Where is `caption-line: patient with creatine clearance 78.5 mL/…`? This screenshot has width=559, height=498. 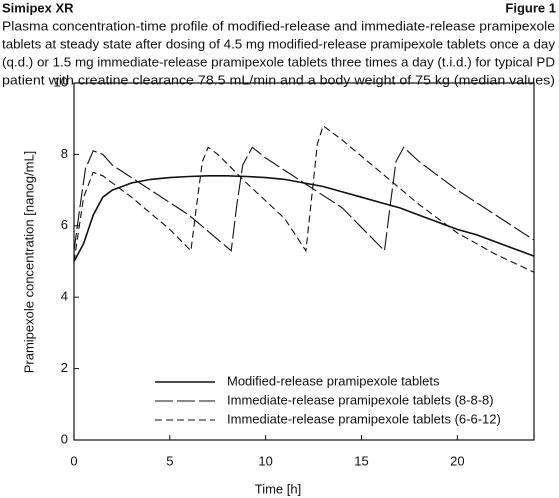 caption-line: patient with creatine clearance 78.5 mL/… is located at coordinates (278, 79).